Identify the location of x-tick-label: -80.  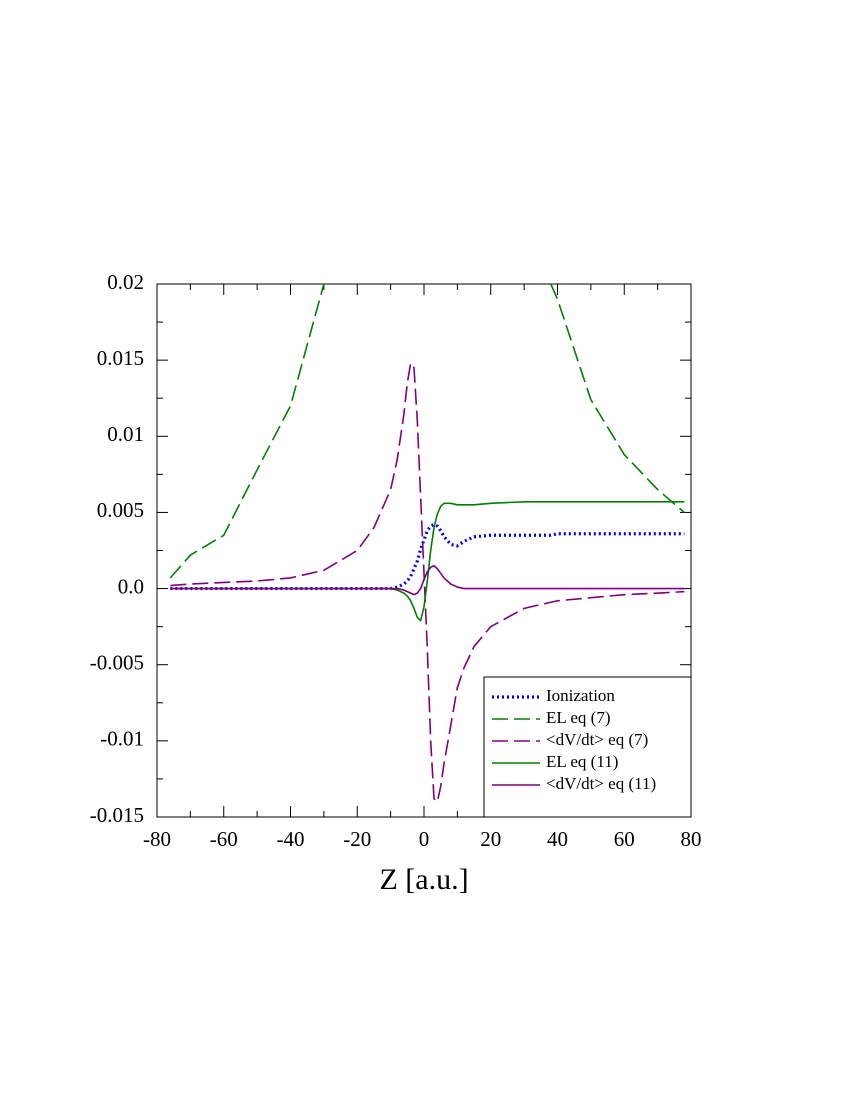
(157, 839).